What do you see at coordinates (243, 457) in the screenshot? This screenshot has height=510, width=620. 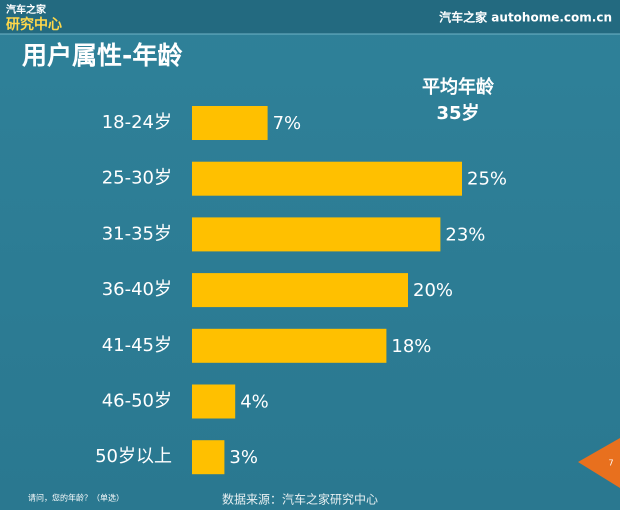 I see `value-label: 3%` at bounding box center [243, 457].